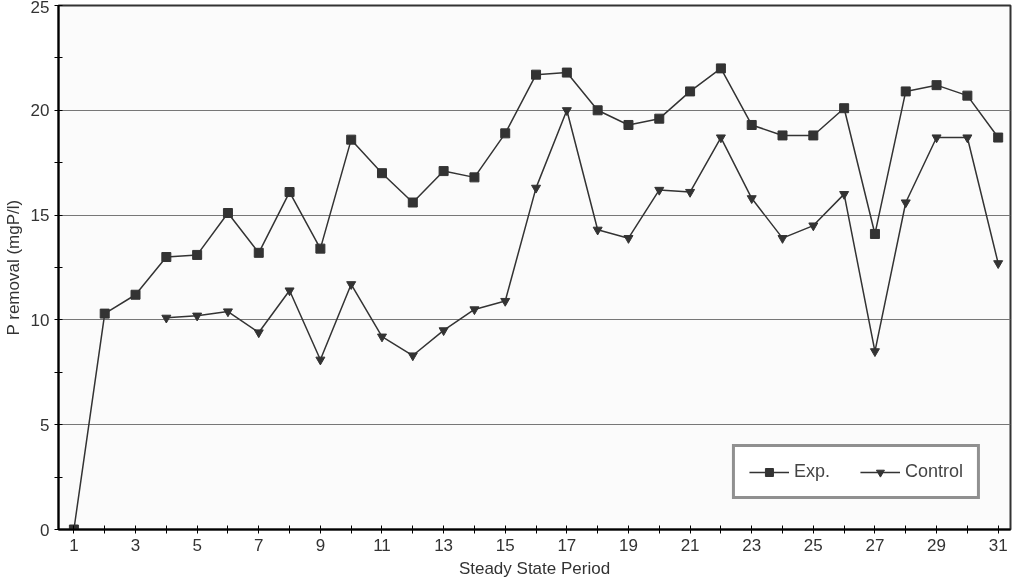  What do you see at coordinates (259, 545) in the screenshot?
I see `x-tick-label: 7` at bounding box center [259, 545].